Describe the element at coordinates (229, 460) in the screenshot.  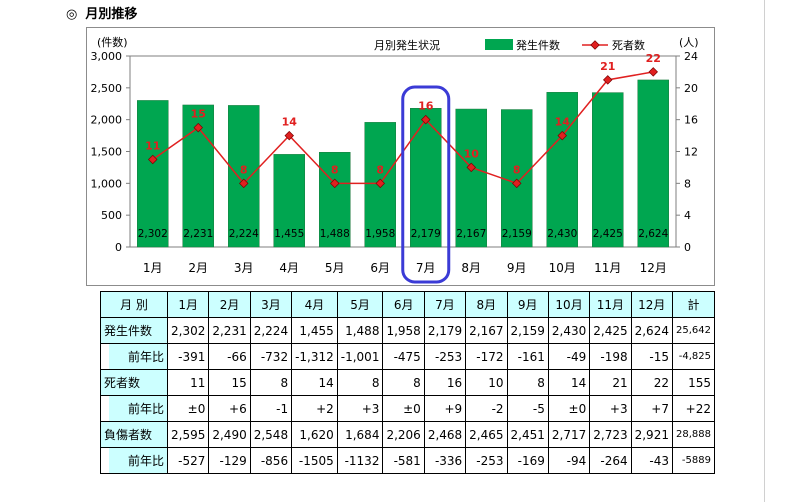
I see `table-cell: -129` at that location.